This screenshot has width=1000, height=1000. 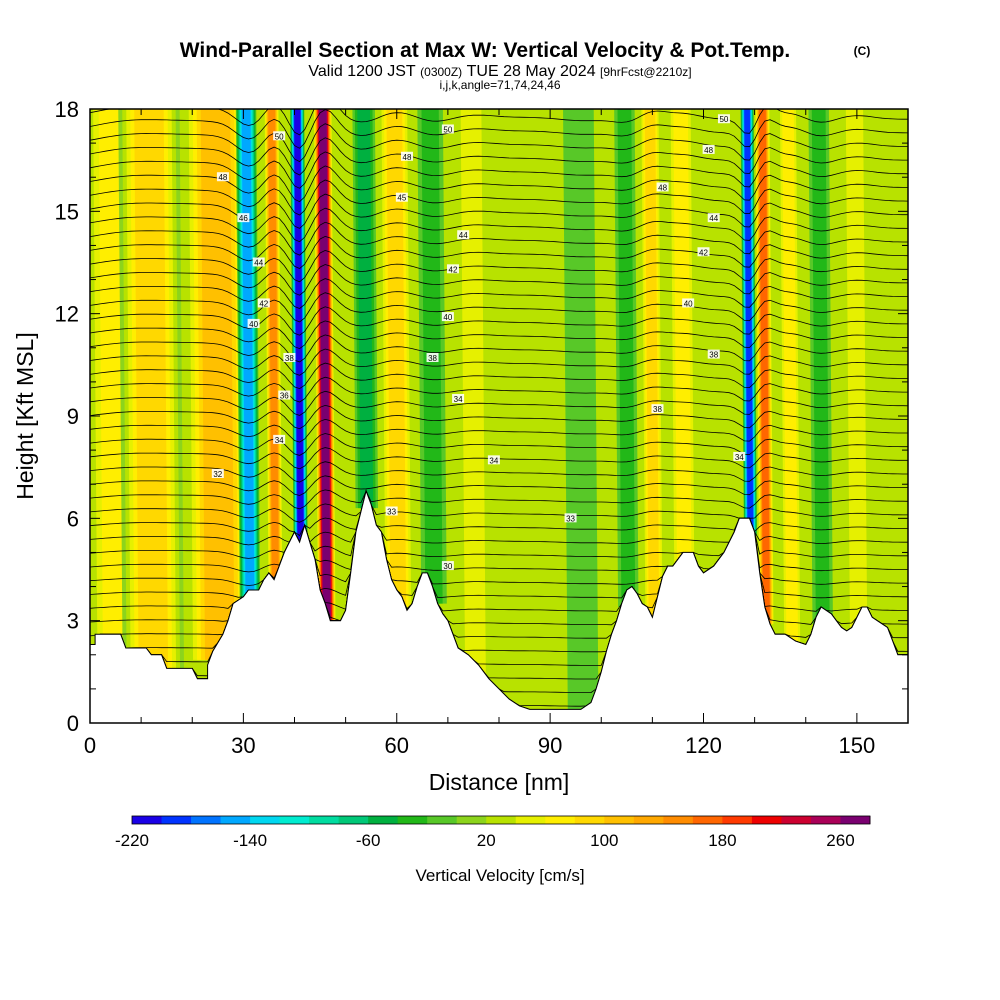 What do you see at coordinates (132, 840) in the screenshot?
I see `colorbar-label: -220` at bounding box center [132, 840].